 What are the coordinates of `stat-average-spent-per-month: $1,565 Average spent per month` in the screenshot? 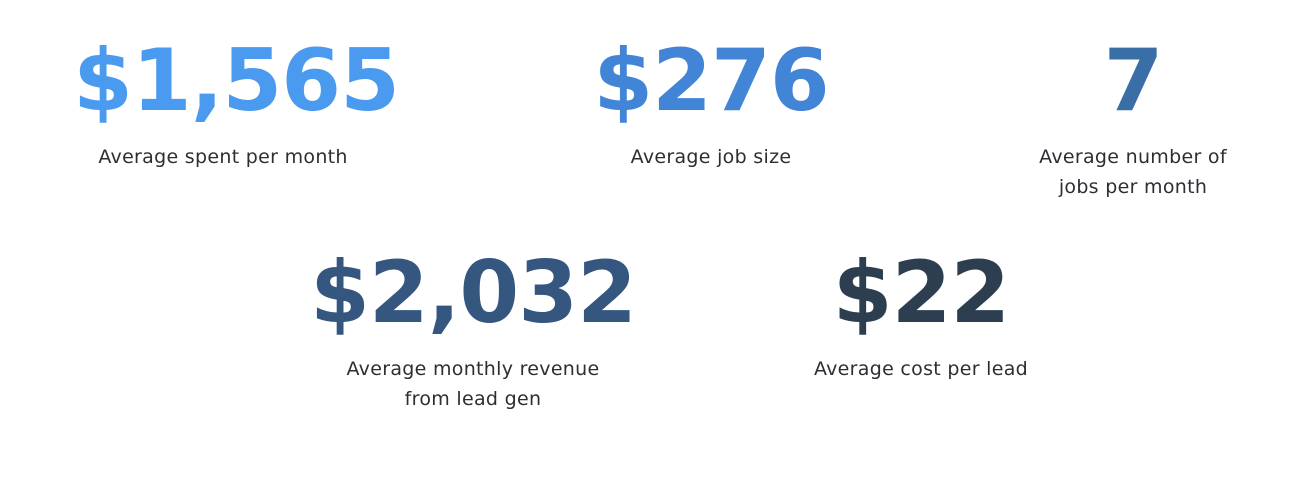 It's located at (236, 101).